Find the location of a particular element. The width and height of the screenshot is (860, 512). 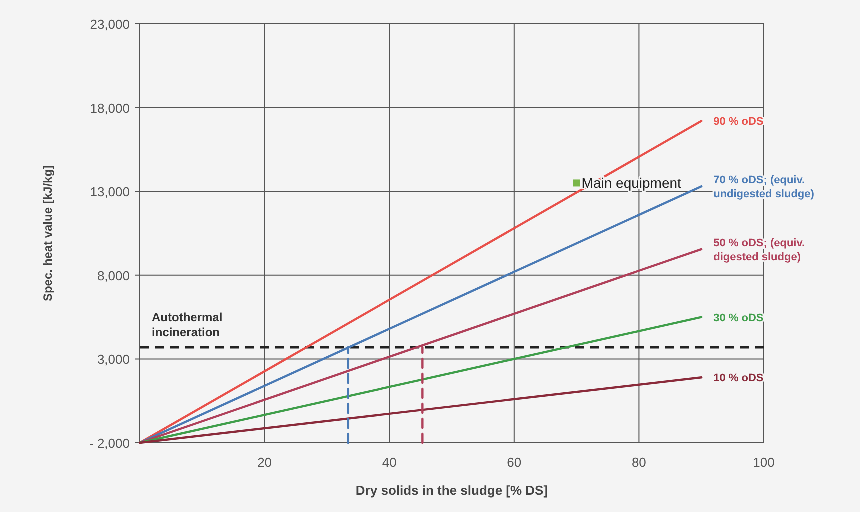

y-tick-label: 23,000 is located at coordinates (110, 24).